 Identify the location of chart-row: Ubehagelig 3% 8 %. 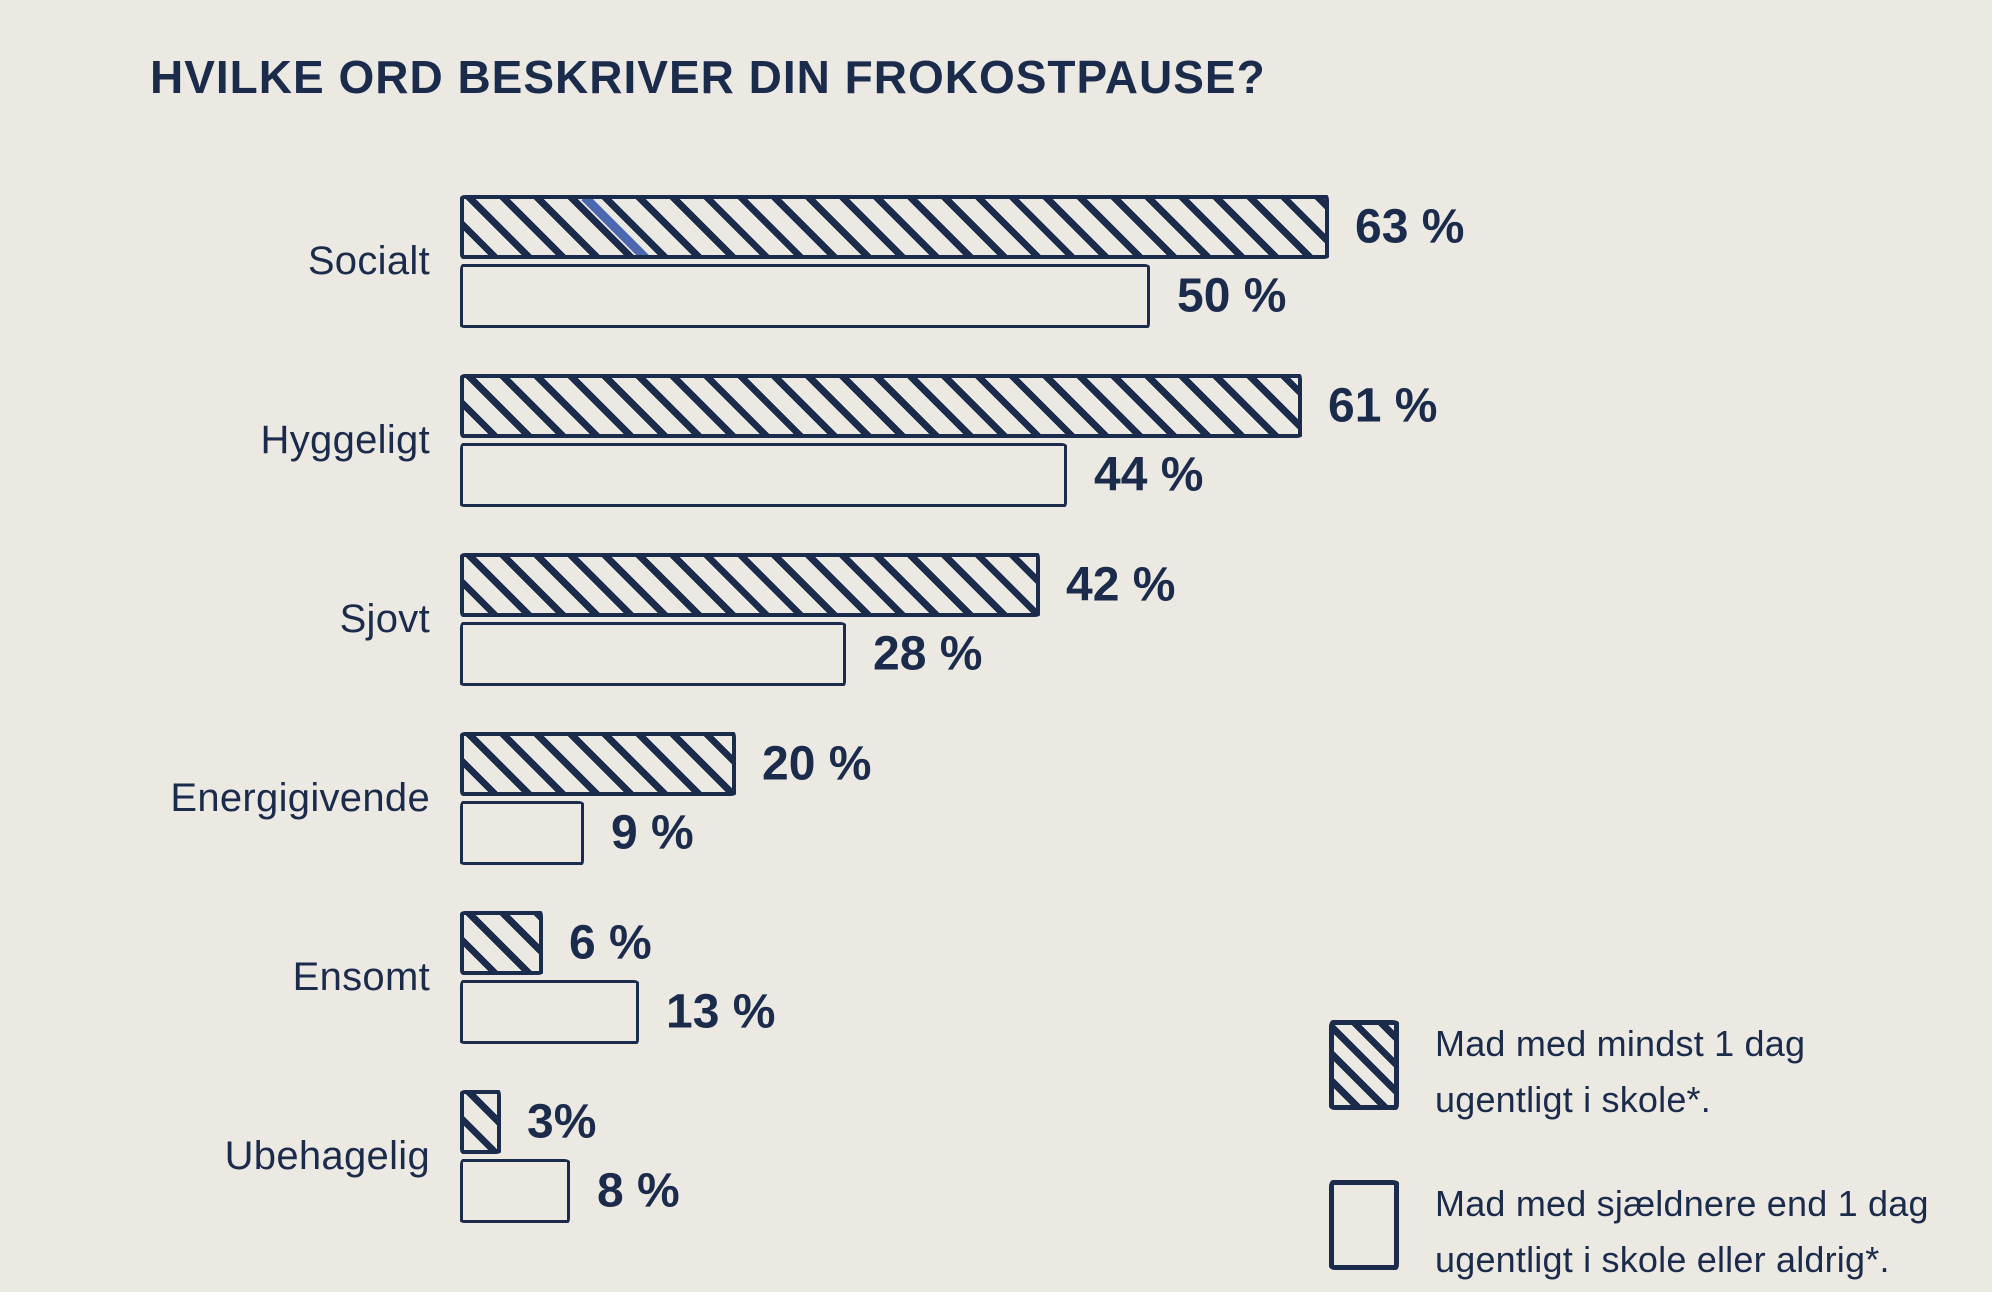
(996, 1156).